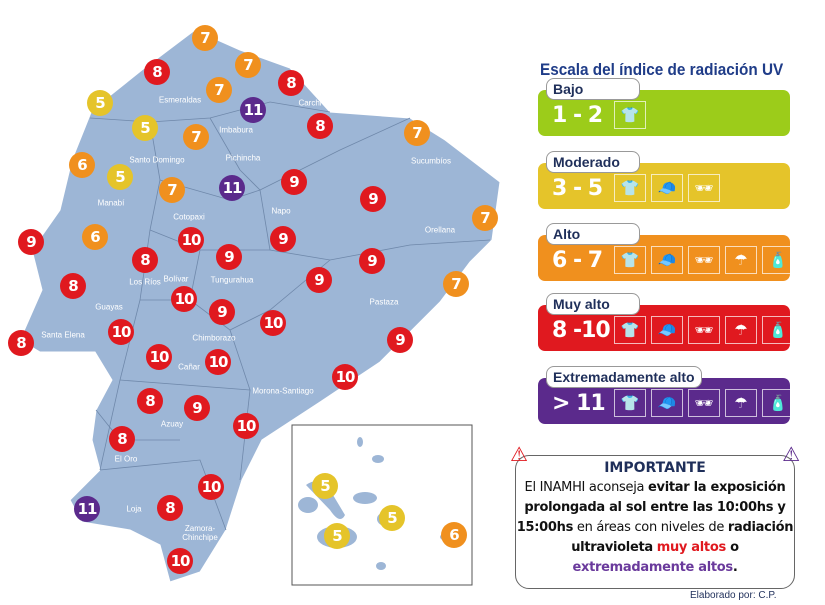 The image size is (825, 605). Describe the element at coordinates (662, 69) in the screenshot. I see `legend-title: Escala del índice de radiación UV` at that location.